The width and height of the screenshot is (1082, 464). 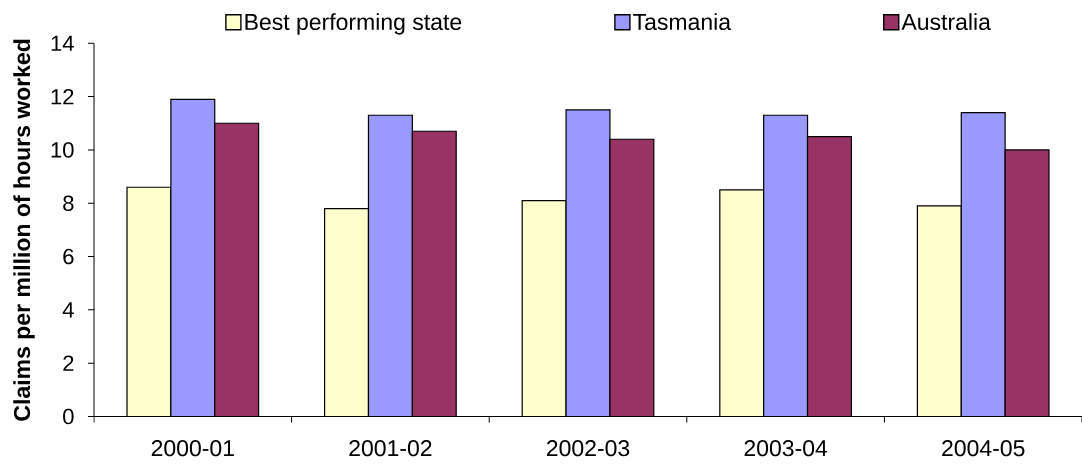 I want to click on y-tick-label: 0, so click(x=68, y=416).